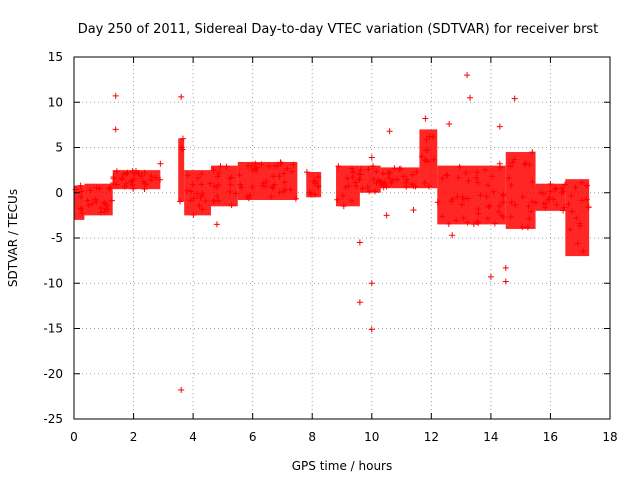  I want to click on y-tick-label: 0, so click(59, 193).